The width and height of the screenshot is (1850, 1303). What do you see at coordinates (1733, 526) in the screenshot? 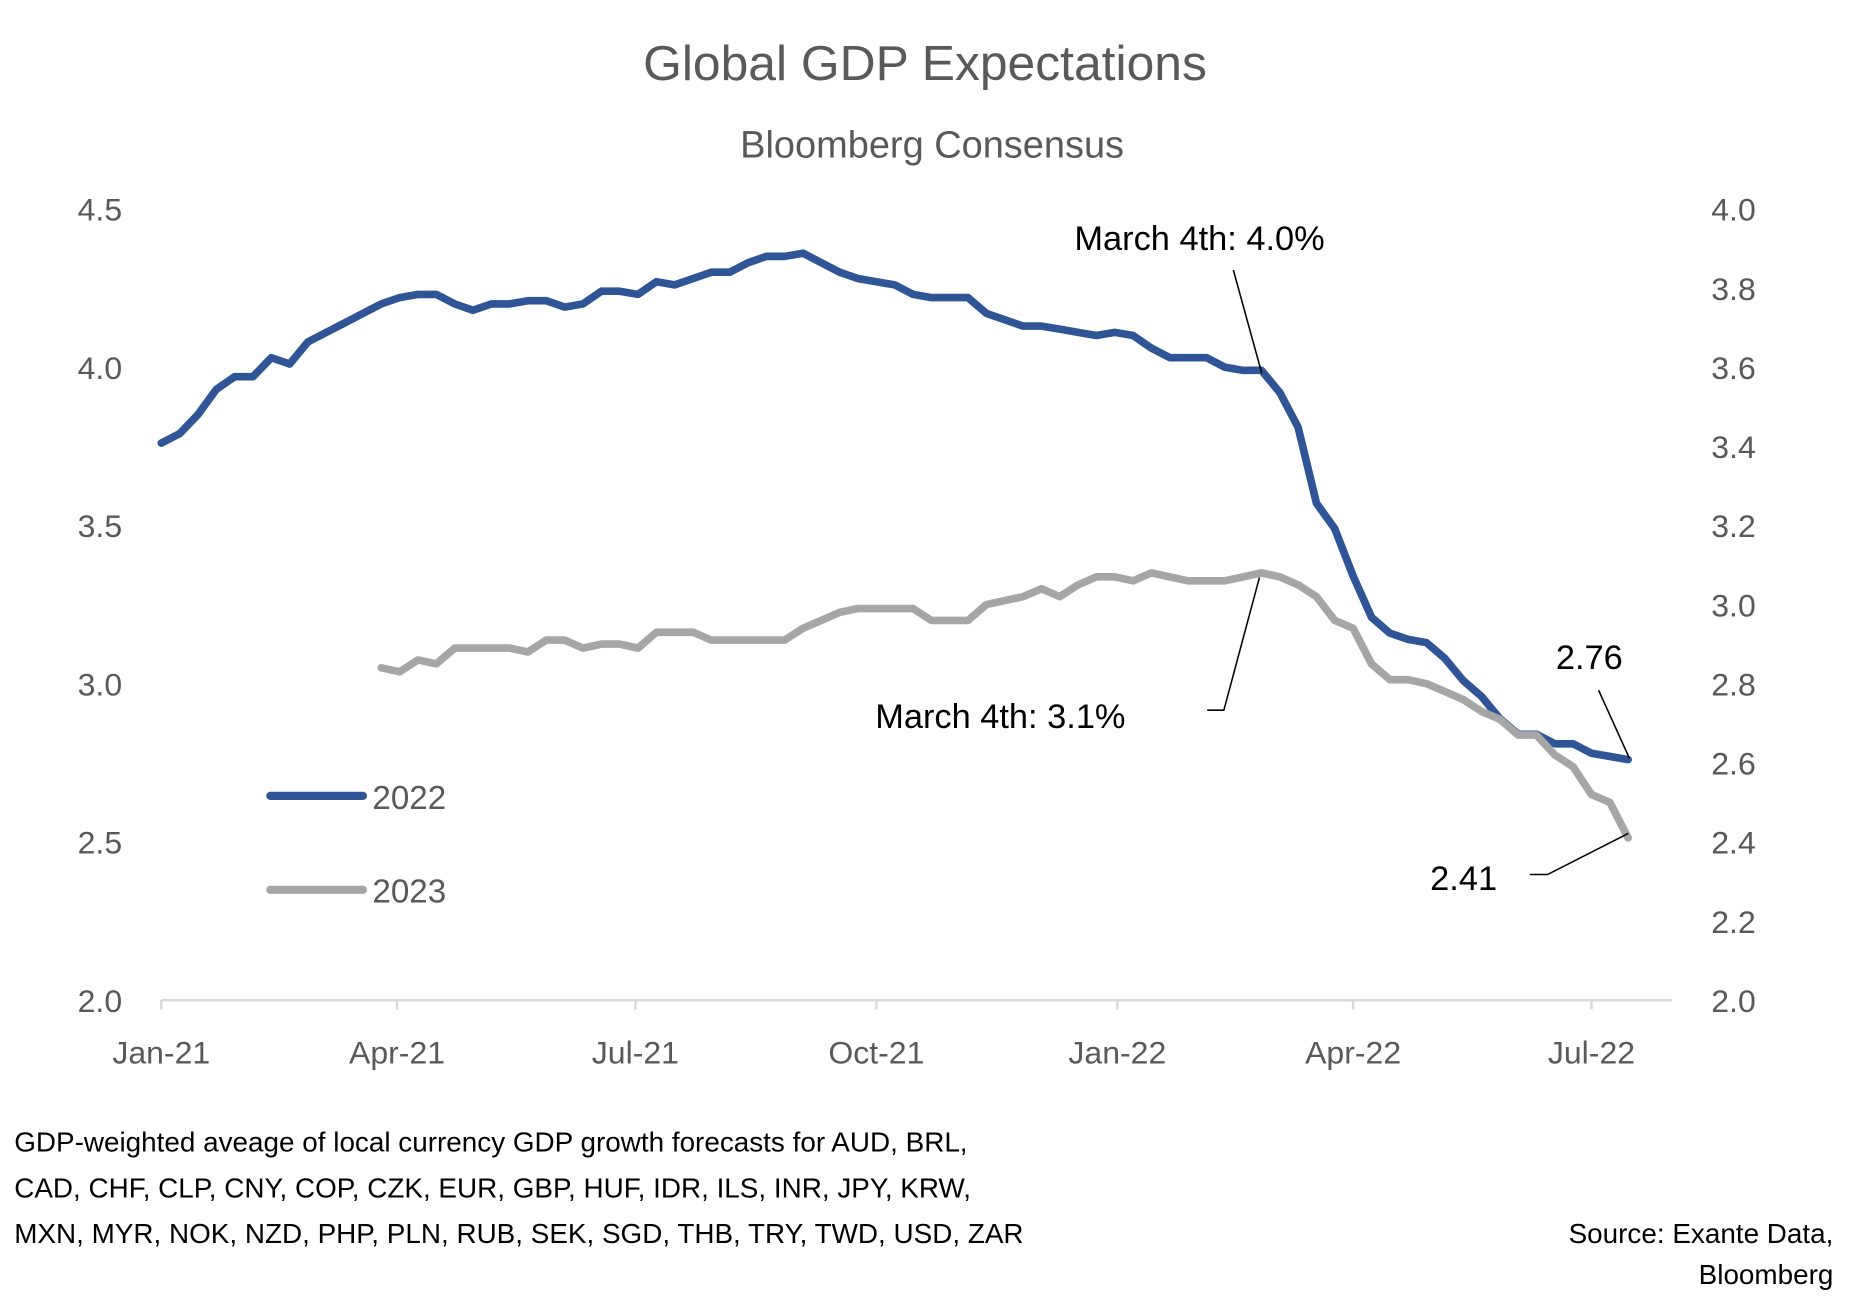
I see `right-y-tick-label: 3.2` at bounding box center [1733, 526].